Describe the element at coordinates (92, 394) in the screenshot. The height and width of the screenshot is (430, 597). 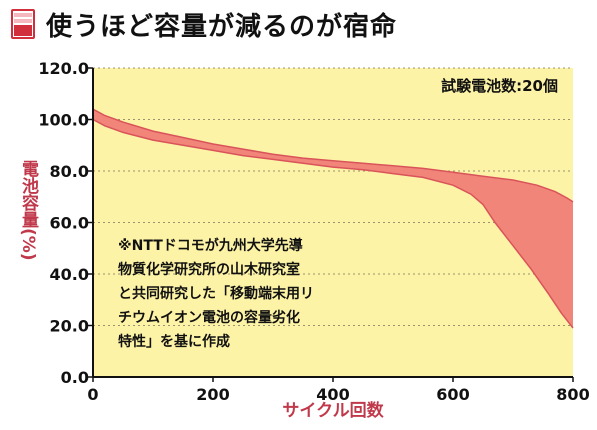
I see `x-tick-label-0: 0` at that location.